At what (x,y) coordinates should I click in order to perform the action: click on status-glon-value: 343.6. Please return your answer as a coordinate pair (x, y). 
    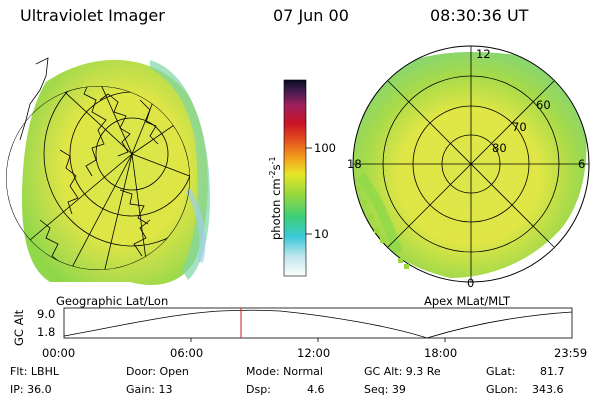
    Looking at the image, I should click on (548, 389).